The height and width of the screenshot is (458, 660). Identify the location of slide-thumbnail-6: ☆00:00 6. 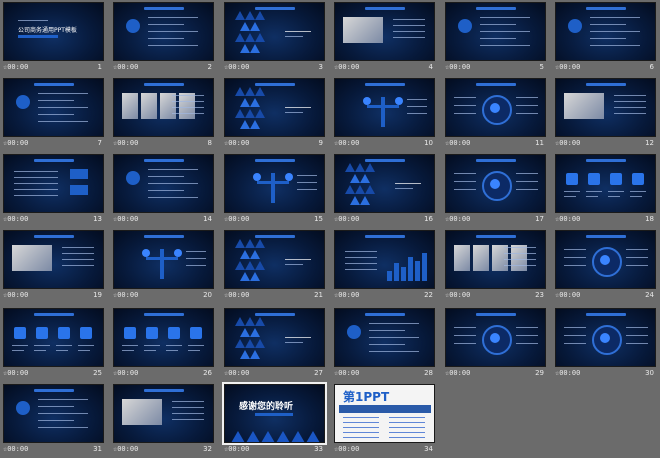
(605, 39).